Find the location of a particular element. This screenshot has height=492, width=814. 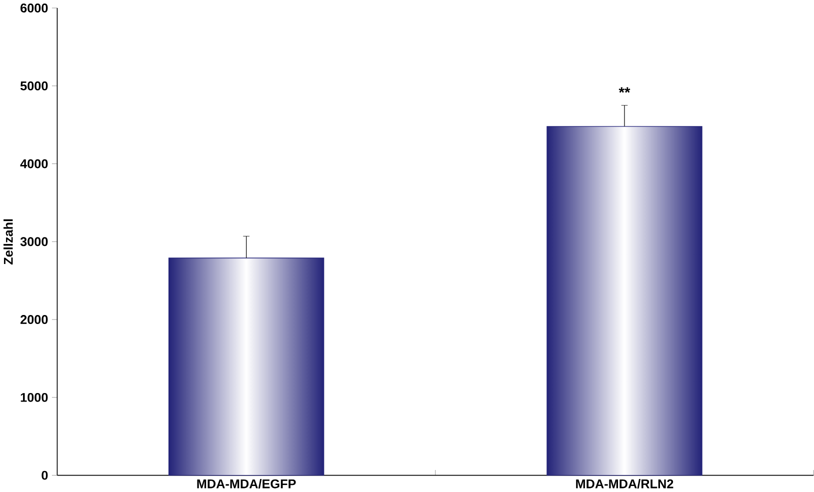

x-tick-label: MDA-MDA/EGFP is located at coordinates (246, 483).